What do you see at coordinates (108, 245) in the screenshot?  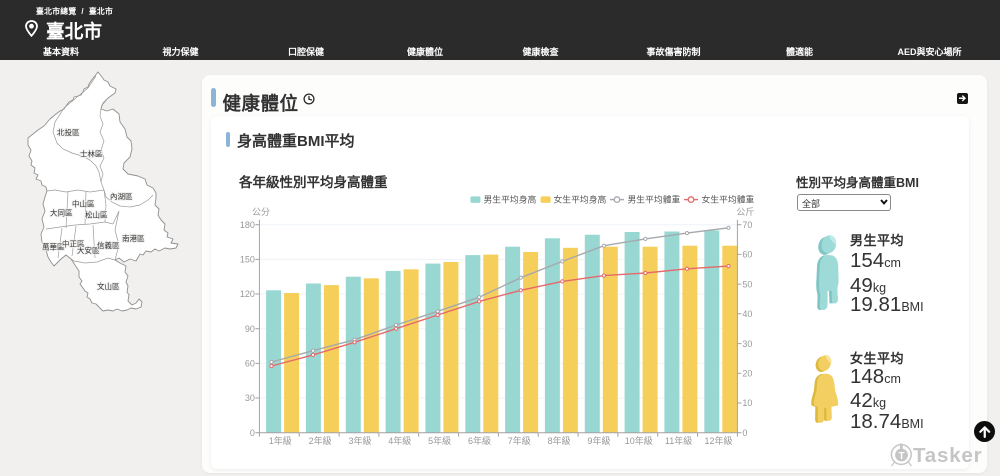 I see `svg-text: 信義區` at bounding box center [108, 245].